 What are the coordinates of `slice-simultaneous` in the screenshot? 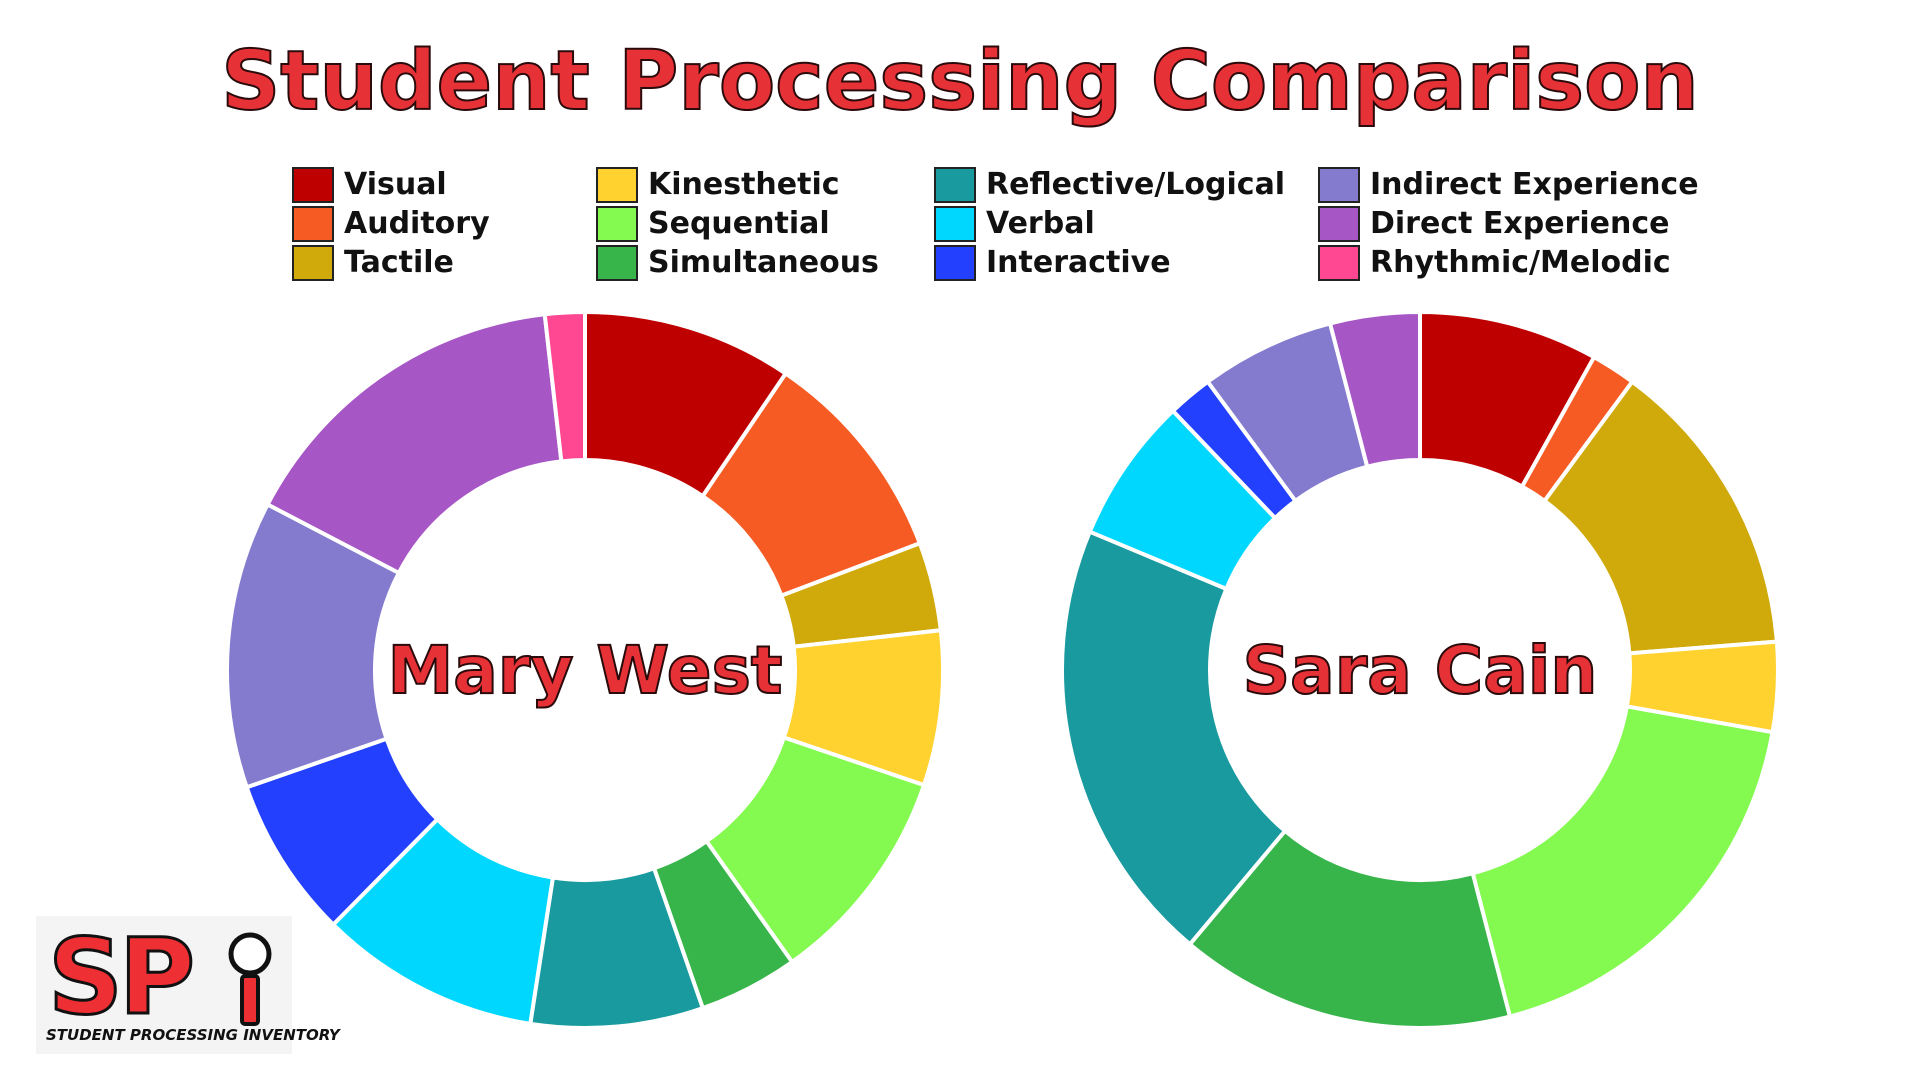 It's located at (1349, 929).